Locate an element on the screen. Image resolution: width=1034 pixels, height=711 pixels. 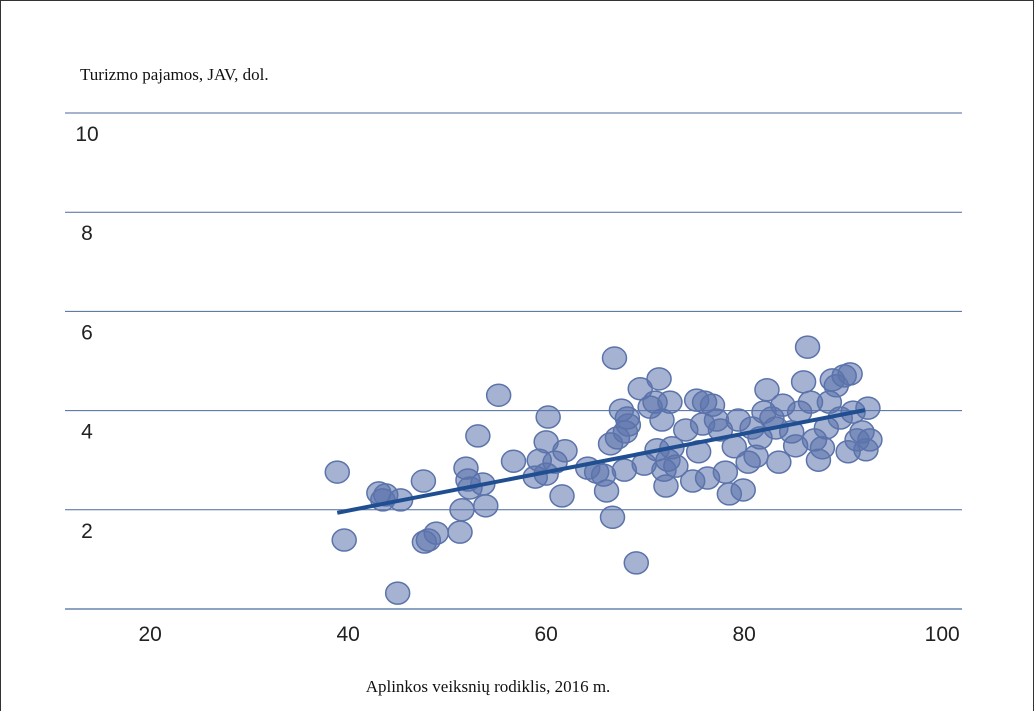
y-tick-label: 8 is located at coordinates (87, 233).